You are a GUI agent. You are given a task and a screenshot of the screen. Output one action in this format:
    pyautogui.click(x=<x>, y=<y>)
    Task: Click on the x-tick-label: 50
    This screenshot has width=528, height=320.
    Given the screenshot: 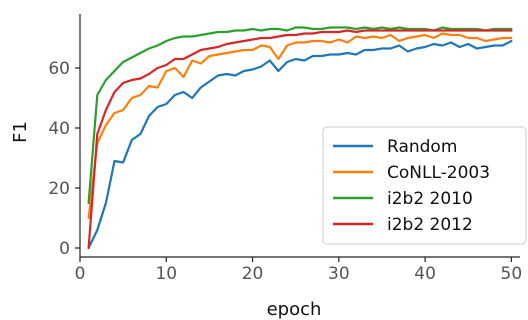 What is the action you would take?
    pyautogui.click(x=512, y=274)
    